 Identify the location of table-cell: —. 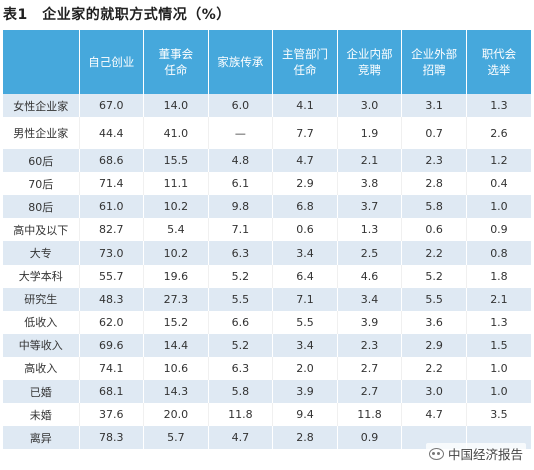
(241, 133).